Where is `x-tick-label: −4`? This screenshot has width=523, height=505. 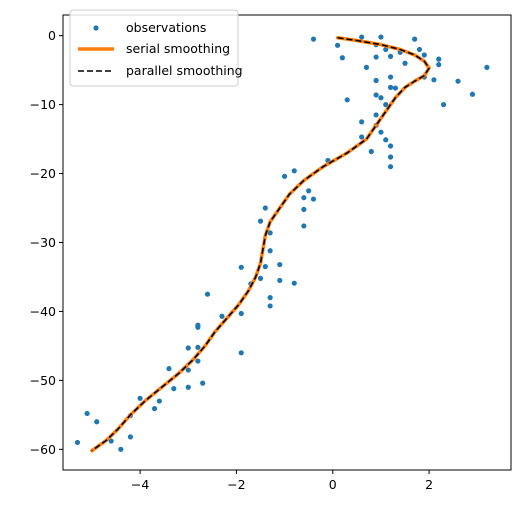
x-tick-label: −4 is located at coordinates (140, 484).